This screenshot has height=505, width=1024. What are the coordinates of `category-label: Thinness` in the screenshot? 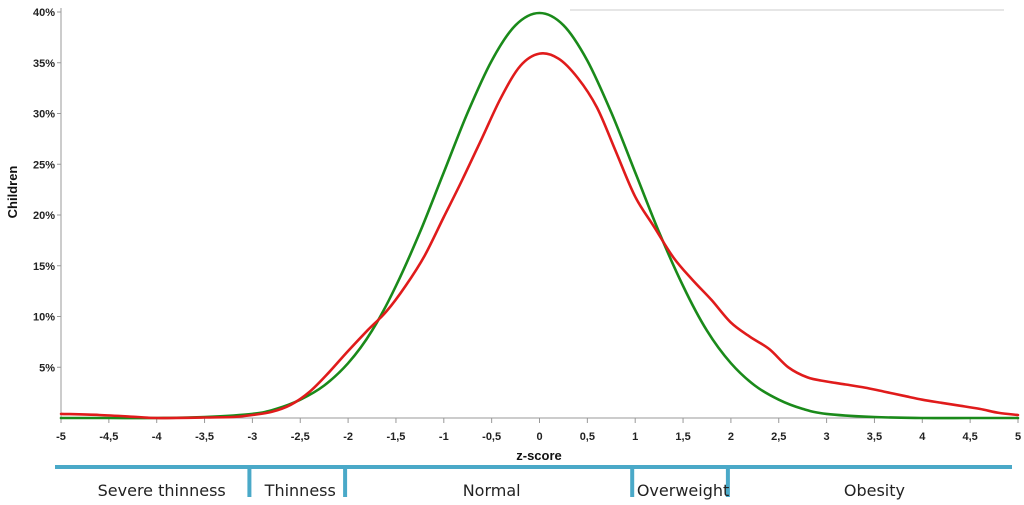 It's located at (300, 490).